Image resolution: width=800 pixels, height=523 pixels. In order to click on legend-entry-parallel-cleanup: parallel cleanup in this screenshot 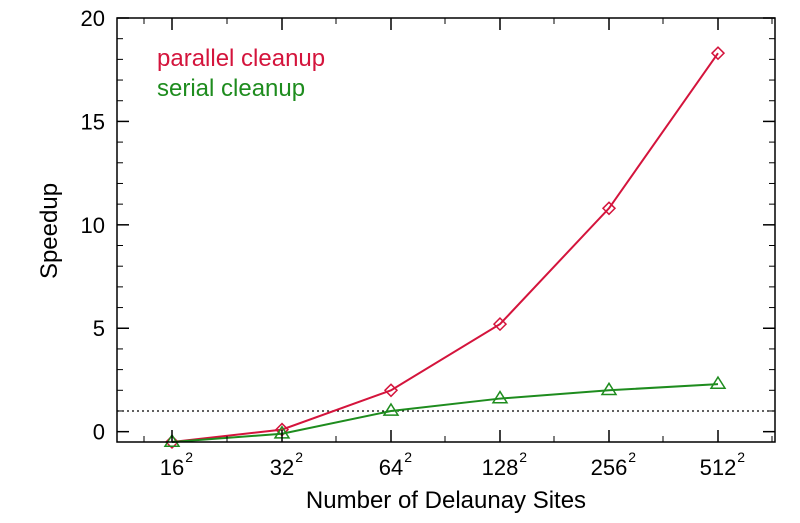, I will do `click(241, 58)`.